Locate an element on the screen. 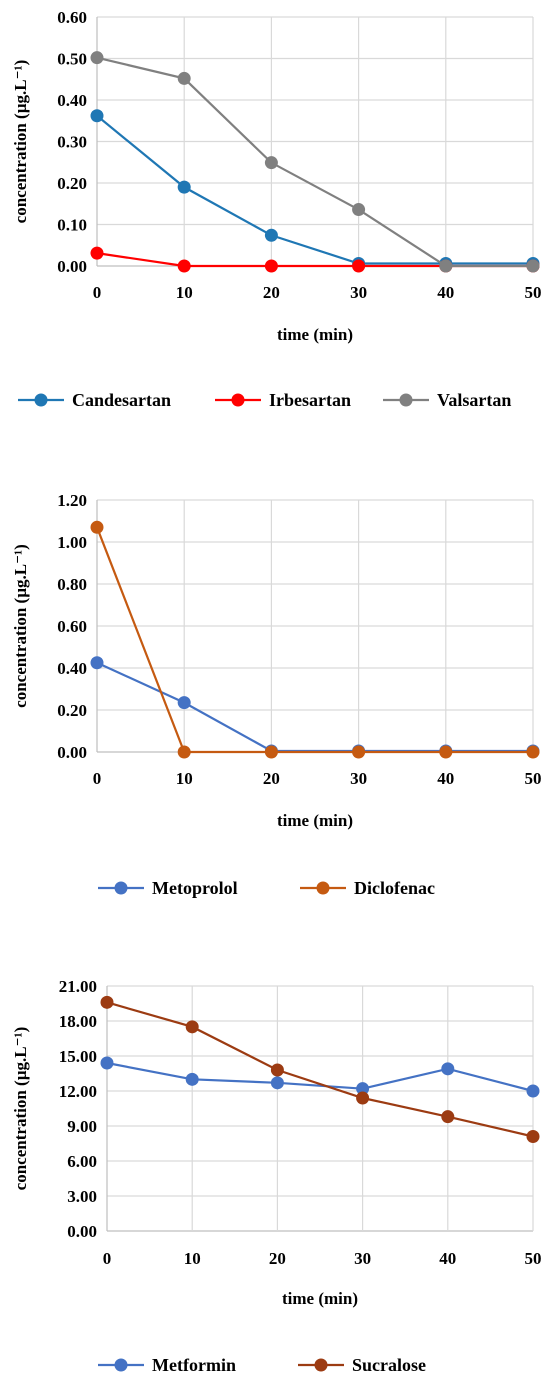 Image resolution: width=550 pixels, height=1387 pixels. series-sucralose is located at coordinates (320, 1069).